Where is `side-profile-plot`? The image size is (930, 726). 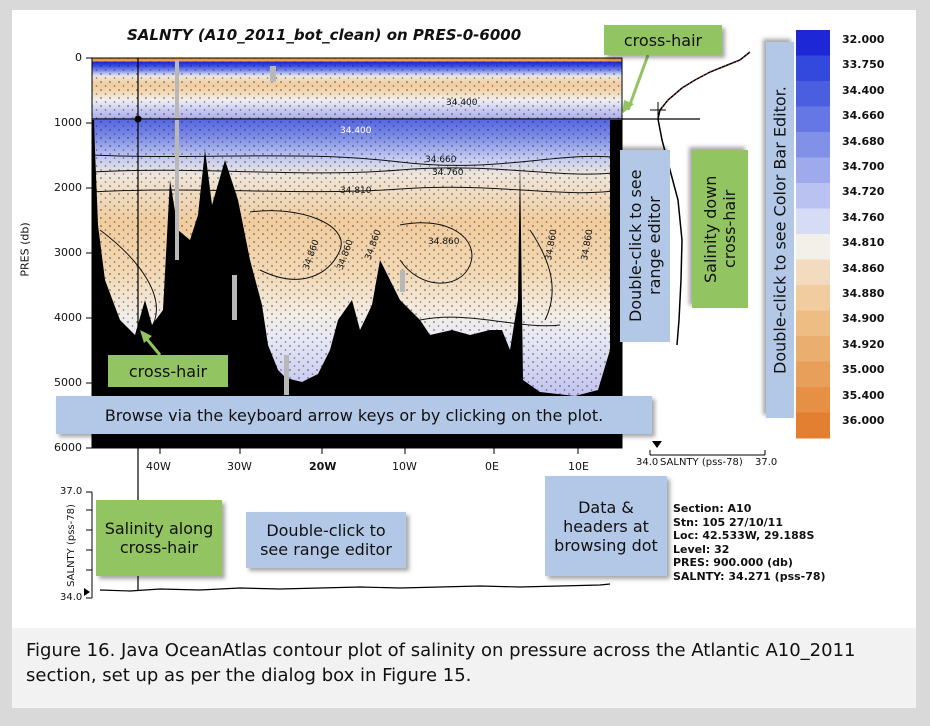 side-profile-plot is located at coordinates (707, 253).